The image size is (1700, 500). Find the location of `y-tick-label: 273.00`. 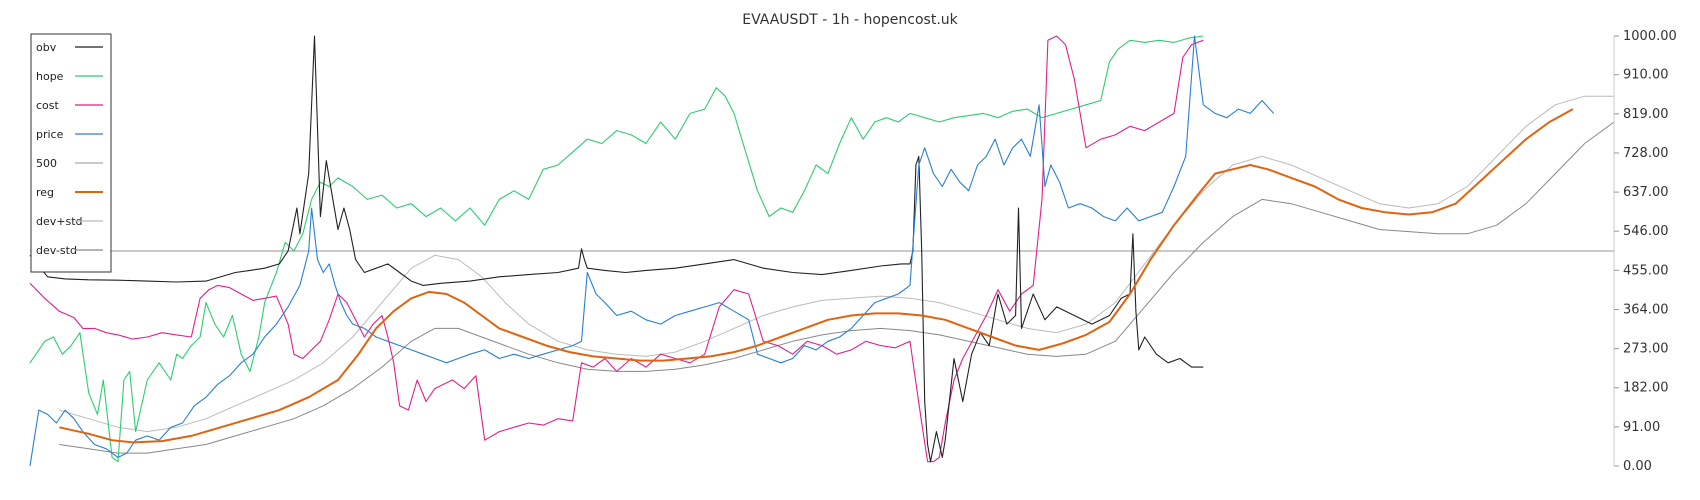

y-tick-label: 273.00 is located at coordinates (1646, 349).